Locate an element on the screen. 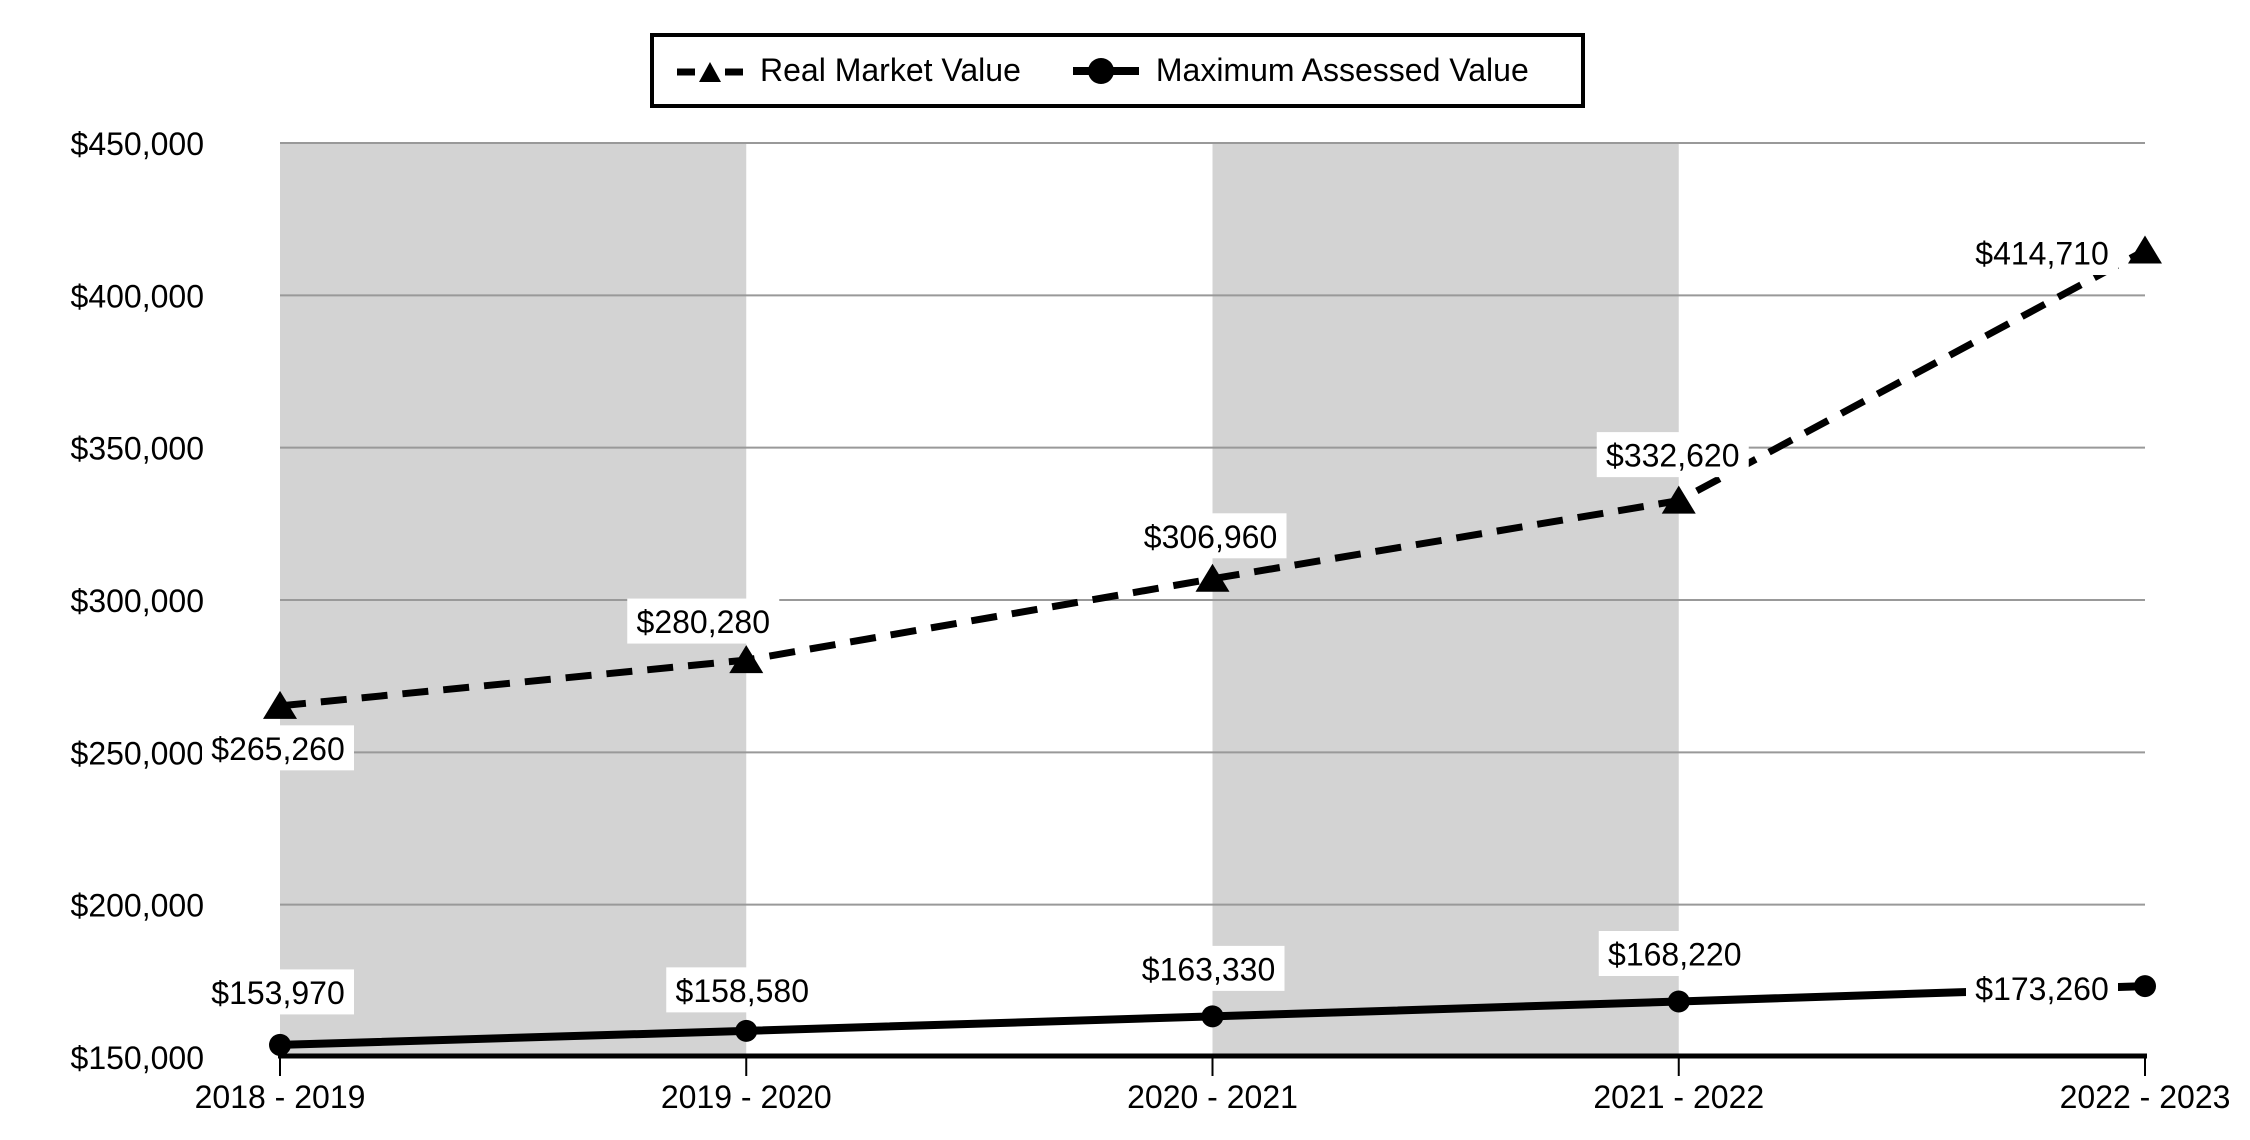  y-axis-tick-label: $250,000 is located at coordinates (137, 753).